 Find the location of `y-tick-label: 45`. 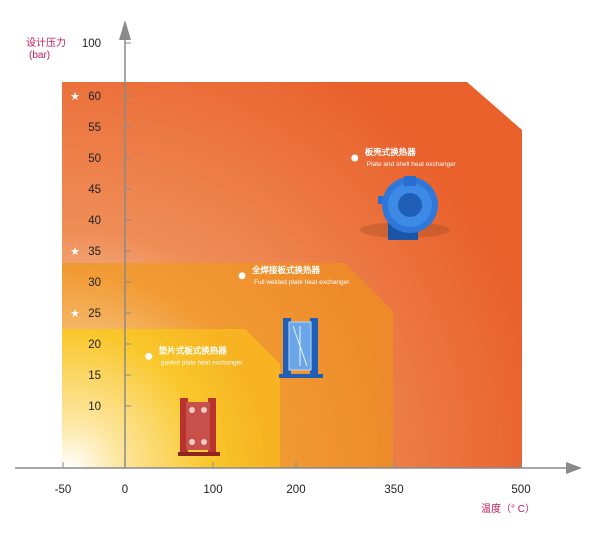

y-tick-label: 45 is located at coordinates (94, 190).